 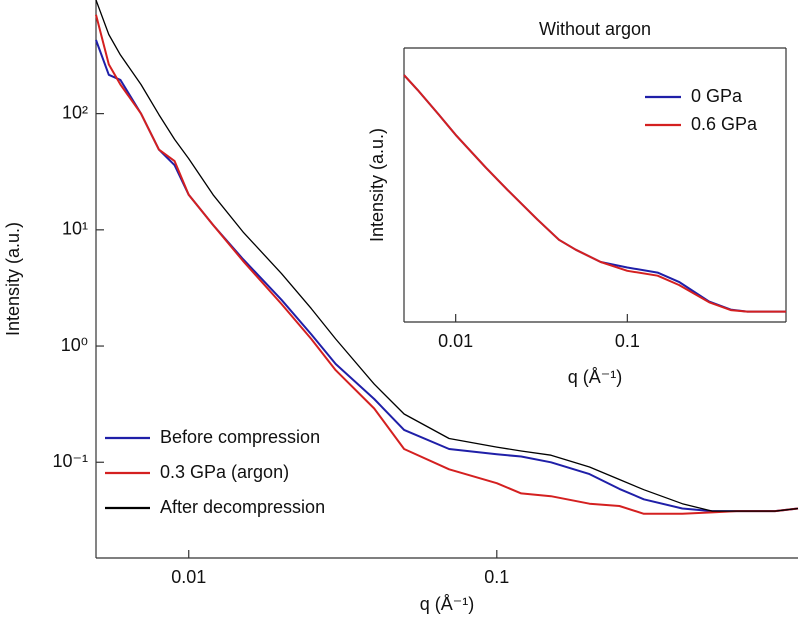 I want to click on legend-label: Before compression, so click(x=240, y=437).